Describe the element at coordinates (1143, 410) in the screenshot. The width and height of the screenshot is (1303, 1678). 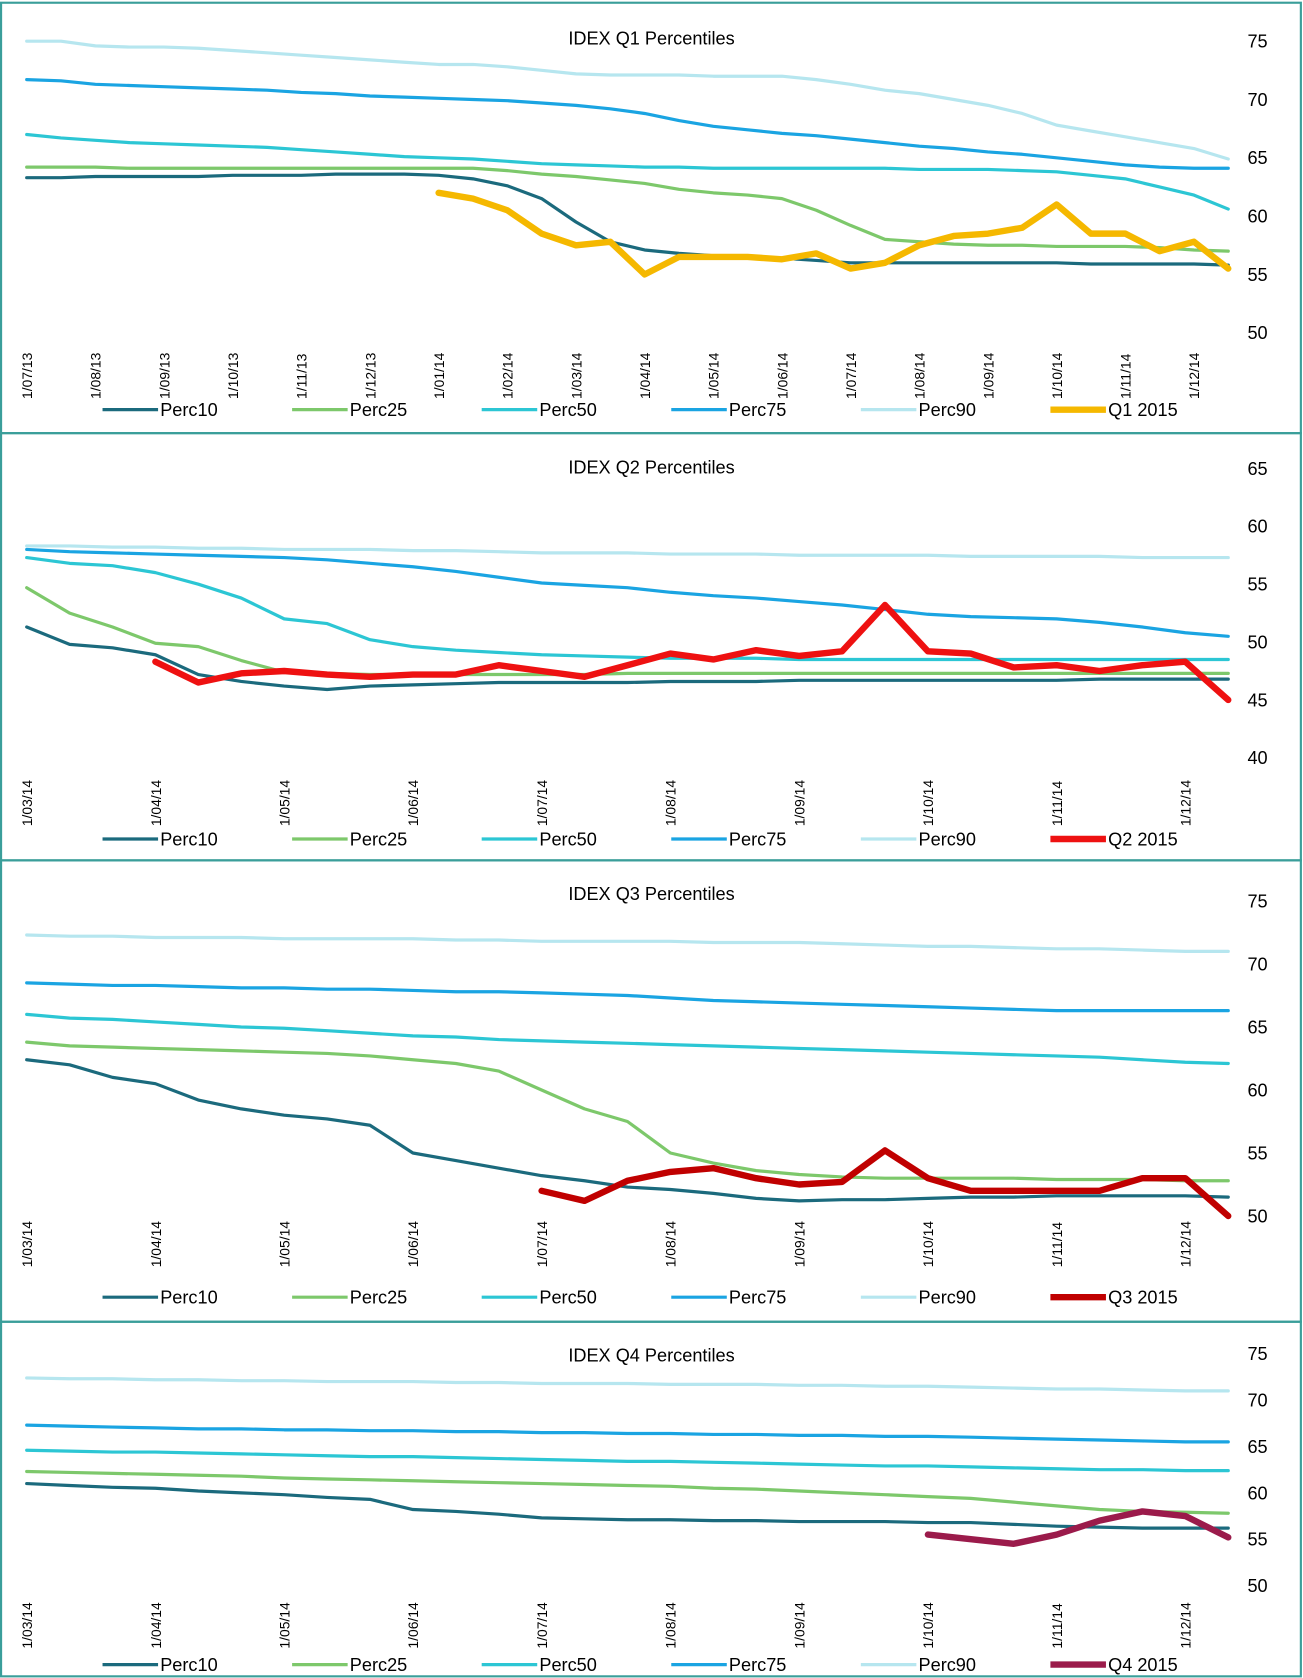
I see `legend-label: Q1 2015` at that location.